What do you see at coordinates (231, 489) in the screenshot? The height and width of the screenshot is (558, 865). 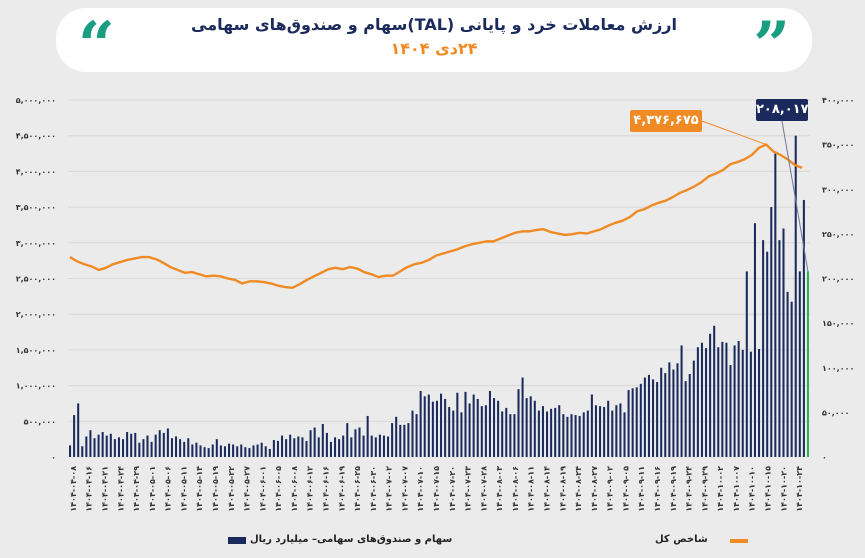 I see `x-tick-label: ۱۴۰۴-۰۵-۲۲` at bounding box center [231, 489].